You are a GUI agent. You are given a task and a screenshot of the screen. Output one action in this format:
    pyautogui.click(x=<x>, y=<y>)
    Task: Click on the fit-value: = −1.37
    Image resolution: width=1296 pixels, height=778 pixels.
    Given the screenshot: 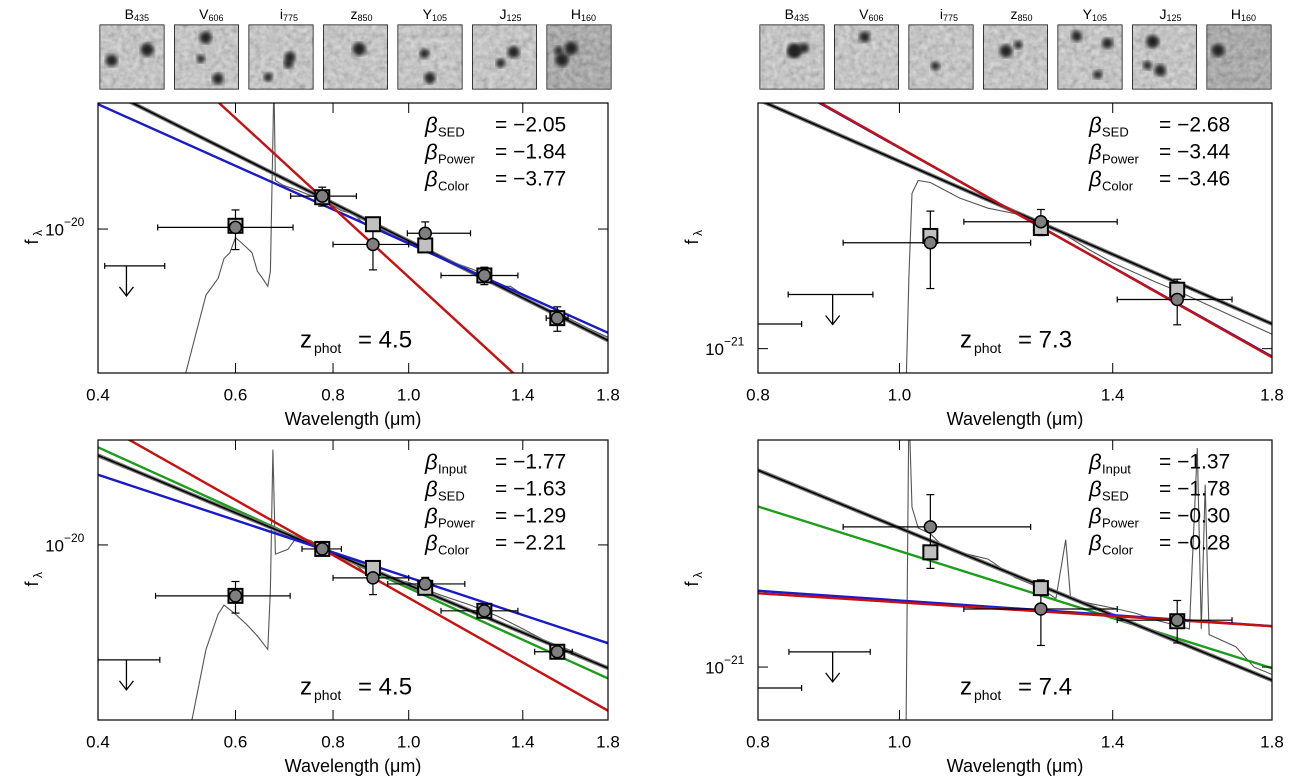 What is the action you would take?
    pyautogui.click(x=1194, y=462)
    